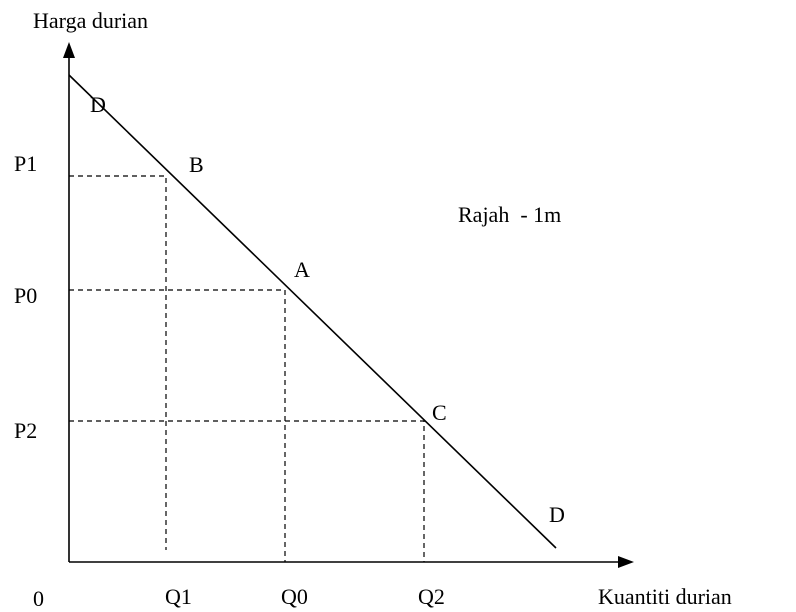  I want to click on point-label: A, so click(302, 269).